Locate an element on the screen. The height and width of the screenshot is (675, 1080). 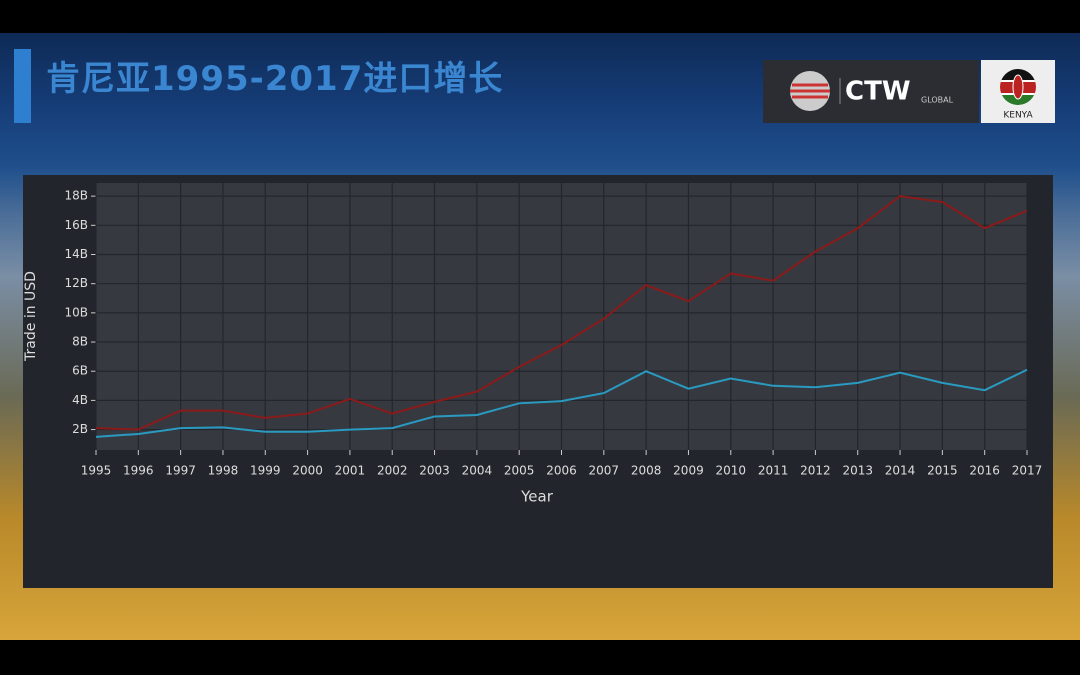
flag: KENYA is located at coordinates (1018, 95).